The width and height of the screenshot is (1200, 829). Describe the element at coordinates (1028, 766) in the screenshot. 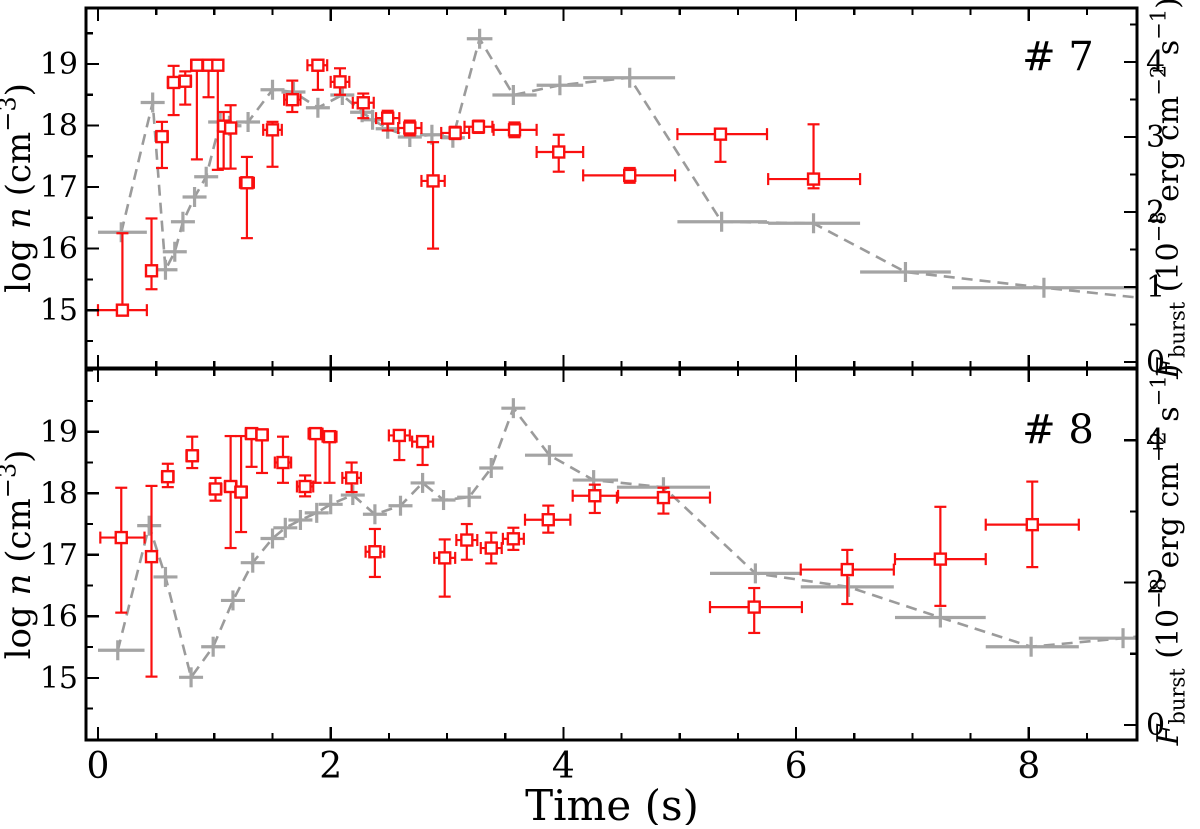

I see `x-tick-label: 8` at that location.